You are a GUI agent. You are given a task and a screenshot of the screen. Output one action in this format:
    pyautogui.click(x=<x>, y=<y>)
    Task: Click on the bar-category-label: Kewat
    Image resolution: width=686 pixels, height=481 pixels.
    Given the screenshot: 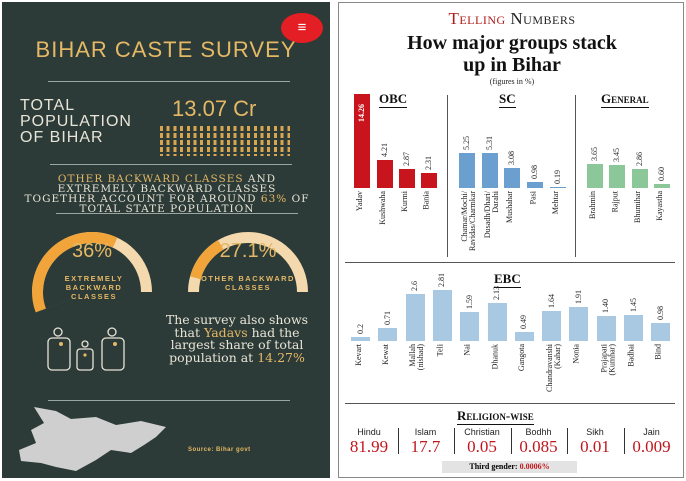 What is the action you would take?
    pyautogui.click(x=385, y=354)
    